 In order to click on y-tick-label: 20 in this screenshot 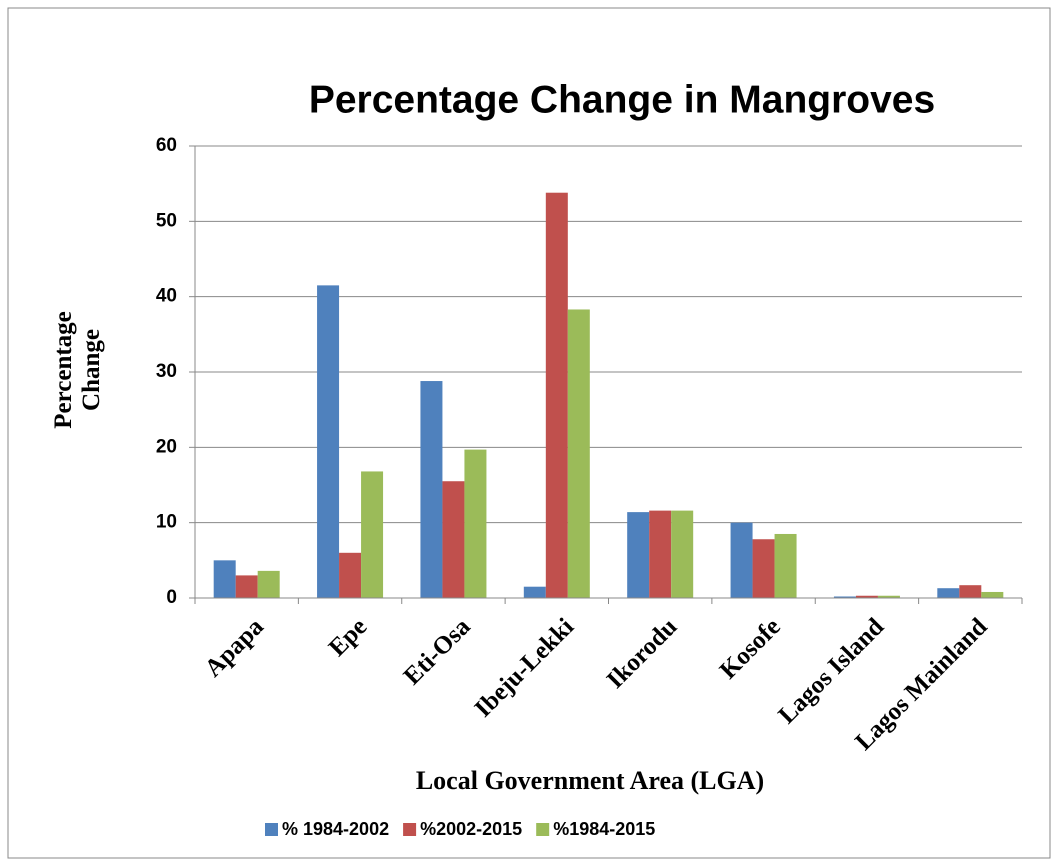, I will do `click(166, 446)`.